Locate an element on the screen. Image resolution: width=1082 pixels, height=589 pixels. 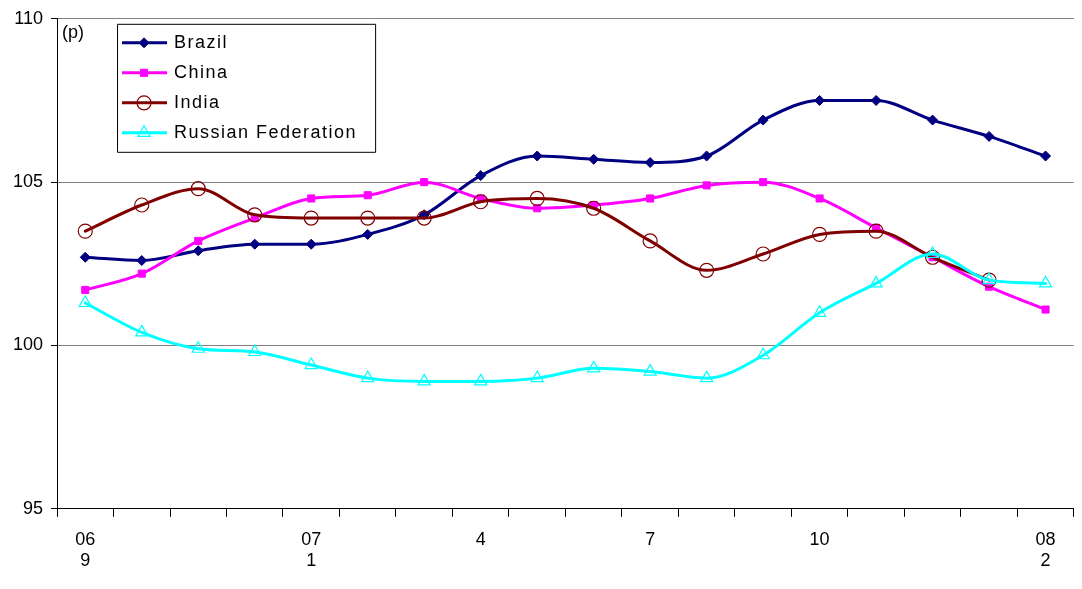
x-tick-label: 07 1 is located at coordinates (311, 549).